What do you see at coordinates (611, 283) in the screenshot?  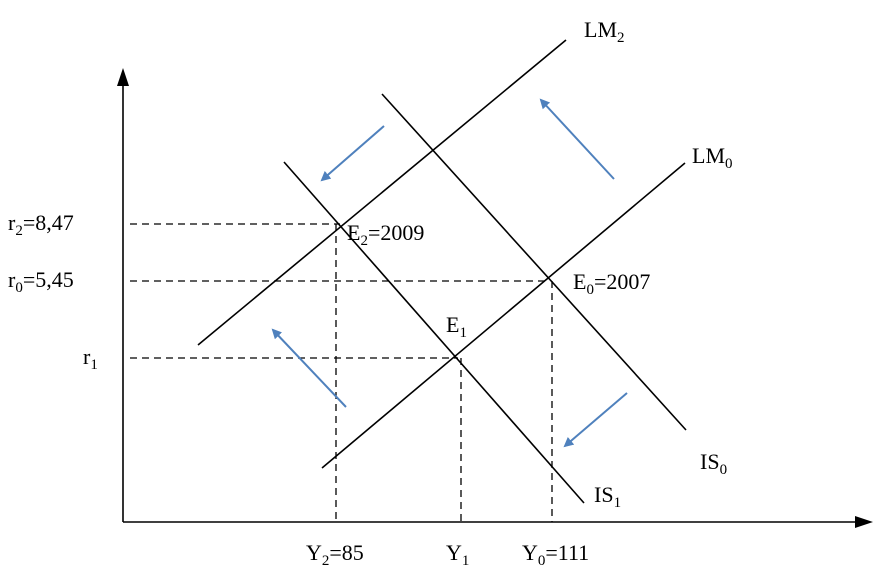 I see `e0-label: E0=2007` at bounding box center [611, 283].